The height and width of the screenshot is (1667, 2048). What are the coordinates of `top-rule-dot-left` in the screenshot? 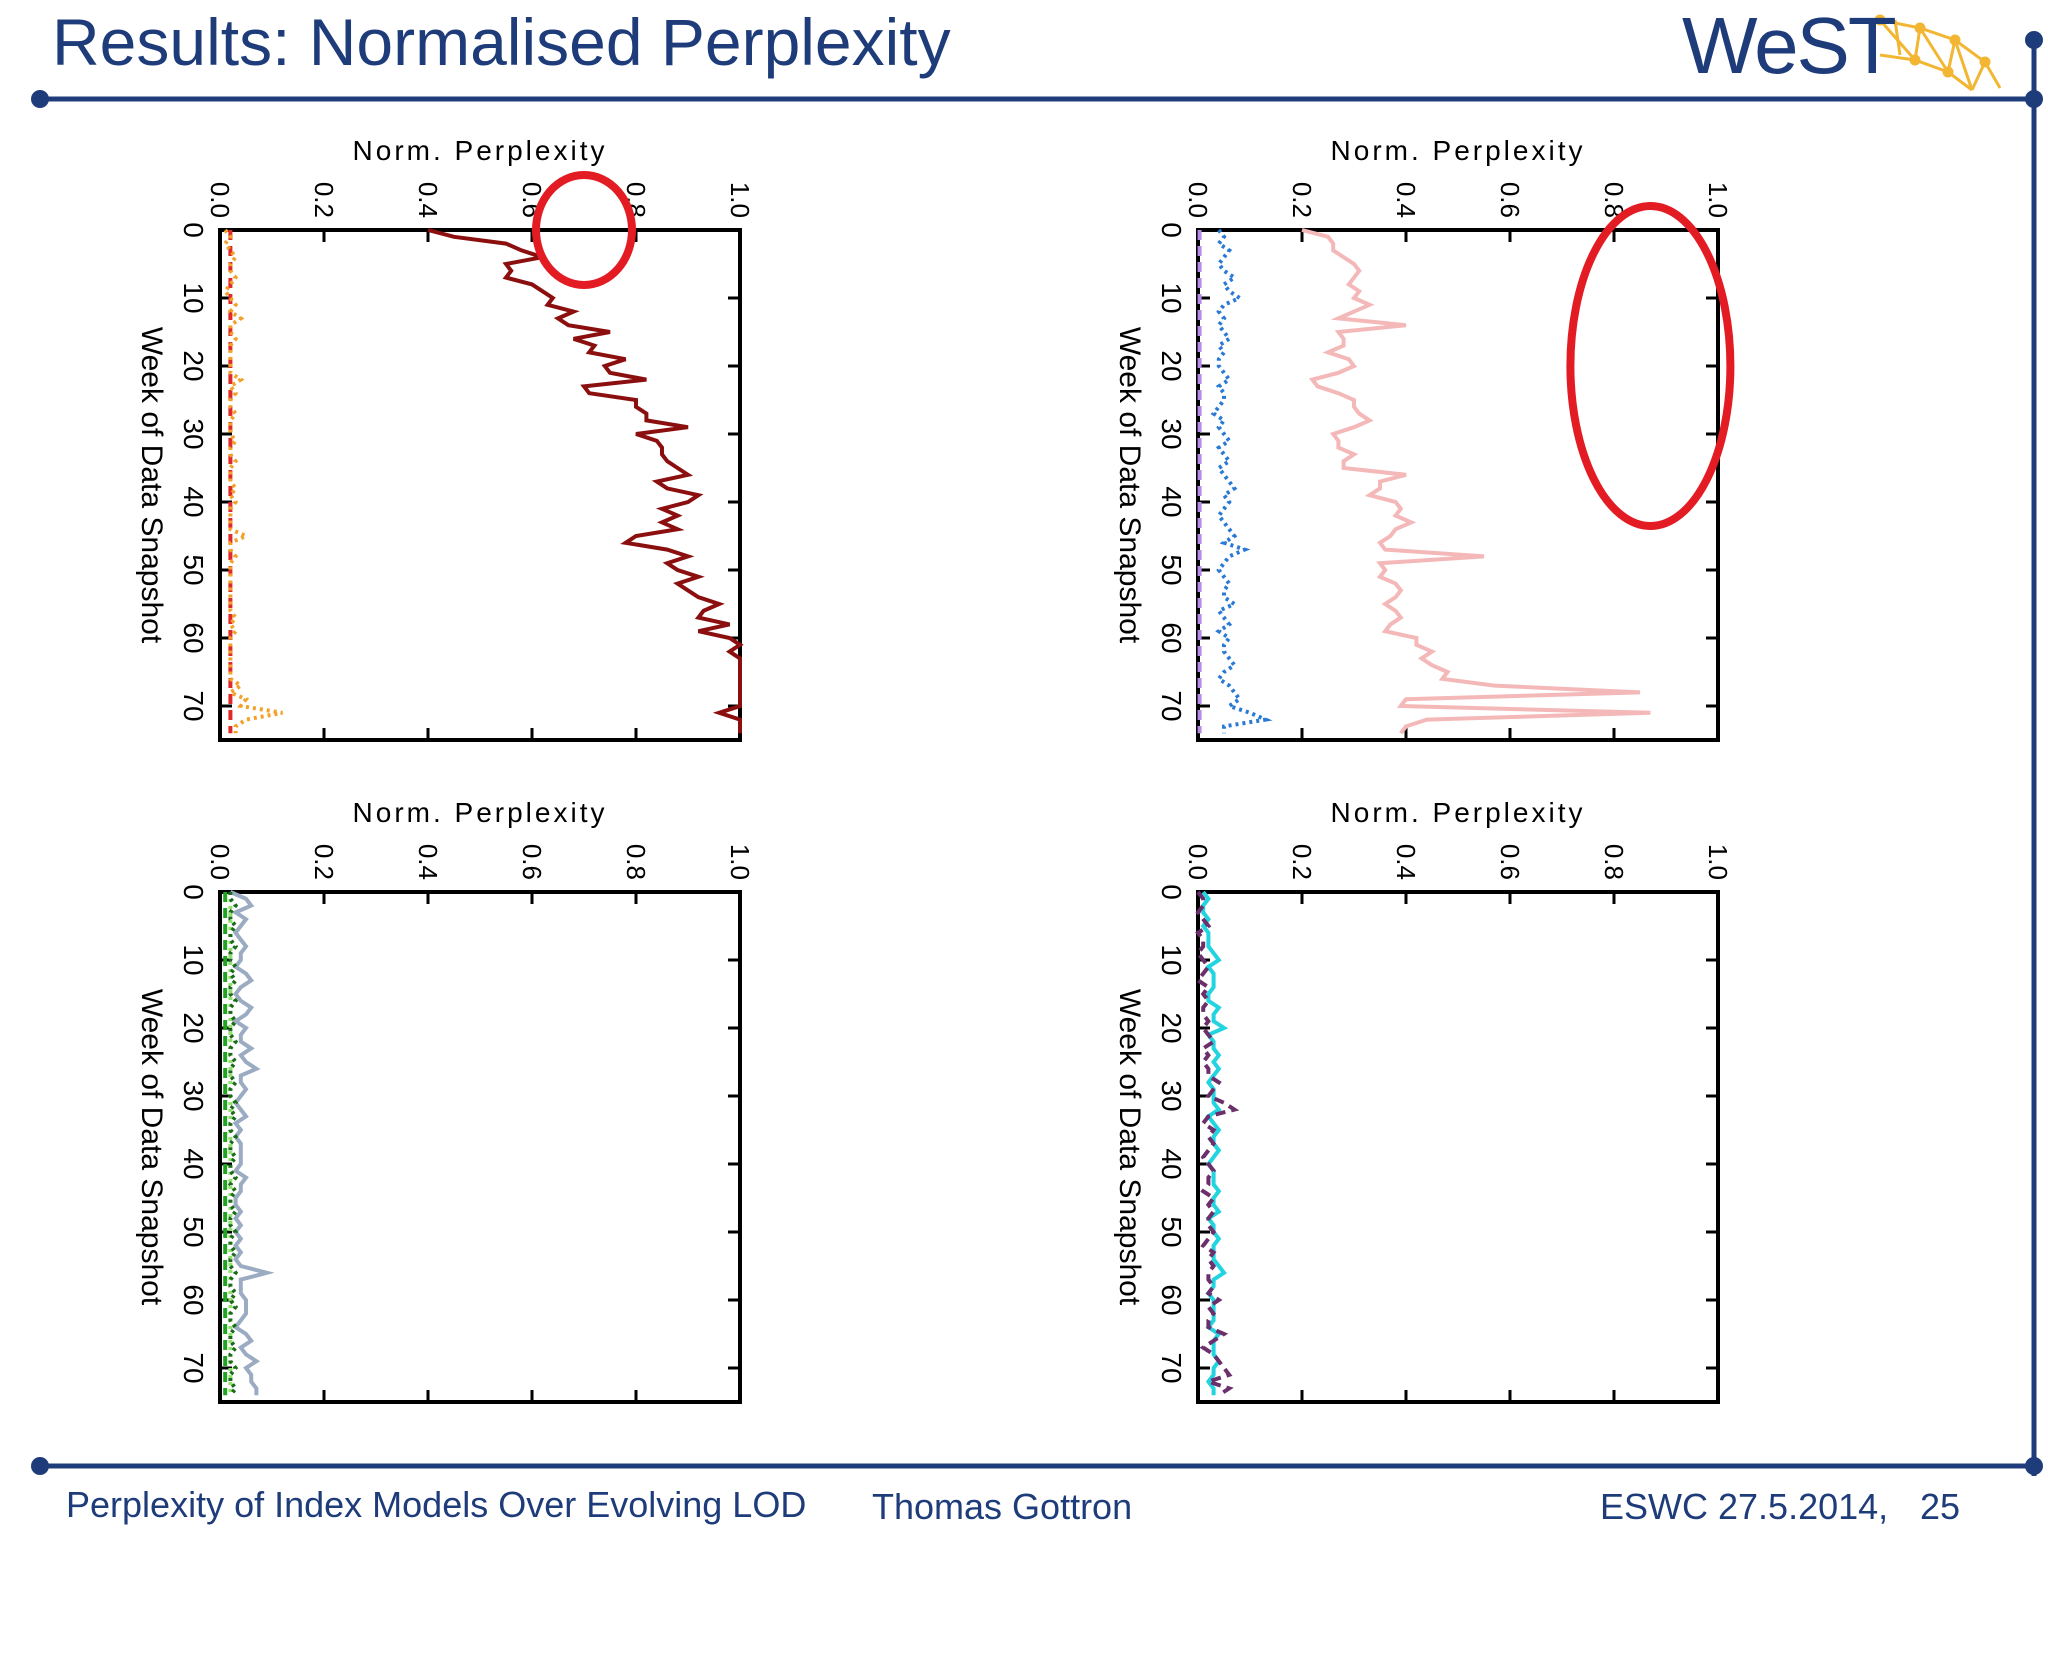 It's located at (40, 99).